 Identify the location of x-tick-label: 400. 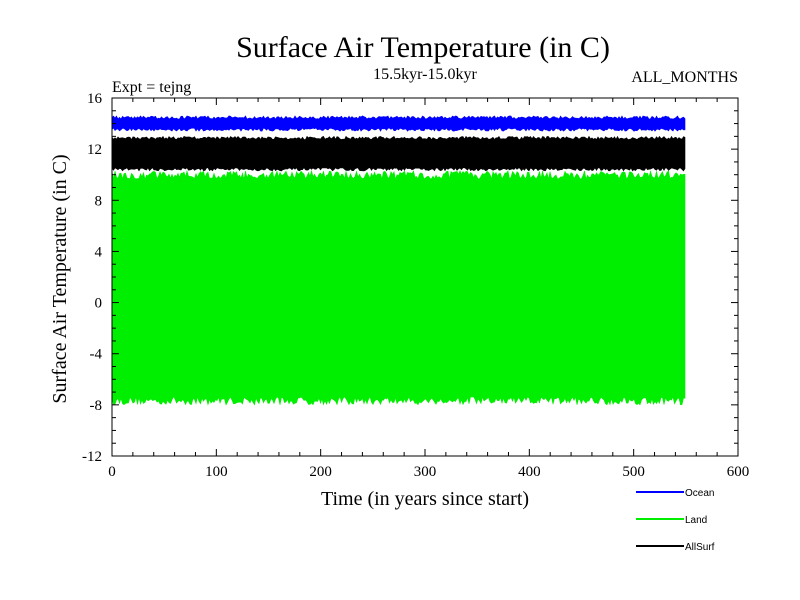
(529, 472).